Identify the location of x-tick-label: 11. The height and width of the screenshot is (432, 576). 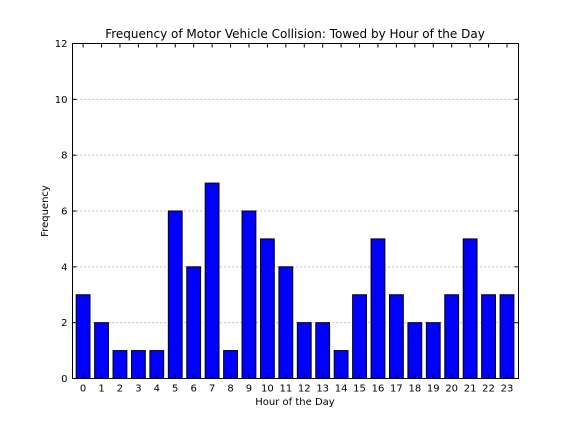
(285, 389).